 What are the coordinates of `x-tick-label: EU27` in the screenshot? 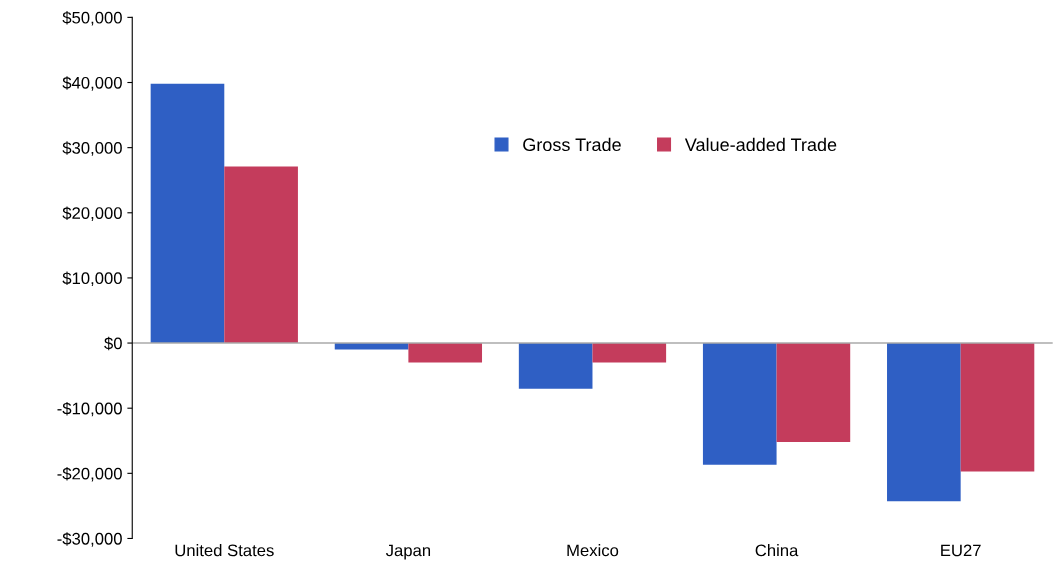 It's located at (961, 550).